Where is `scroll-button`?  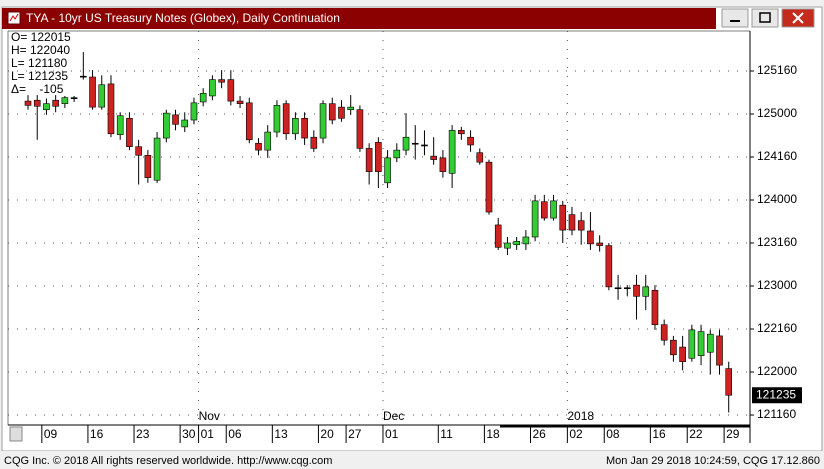 scroll-button is located at coordinates (16, 434).